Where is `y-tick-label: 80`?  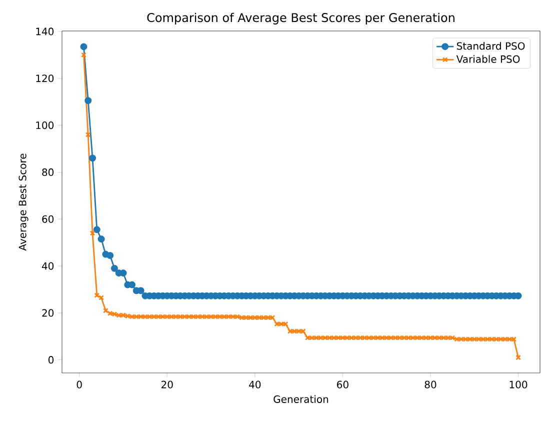
y-tick-label: 80 is located at coordinates (48, 172).